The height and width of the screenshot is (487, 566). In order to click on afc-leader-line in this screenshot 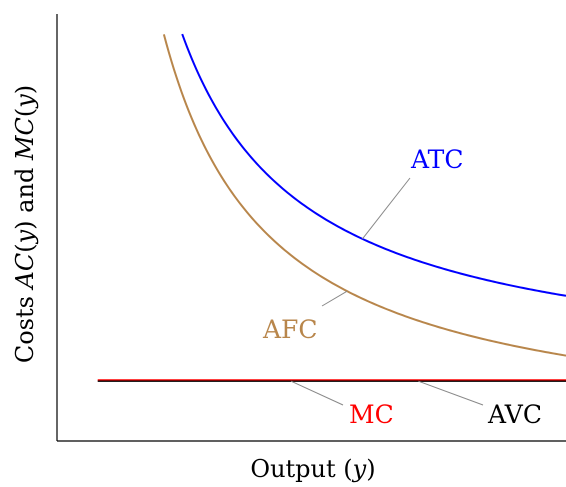, I will do `click(334, 298)`.